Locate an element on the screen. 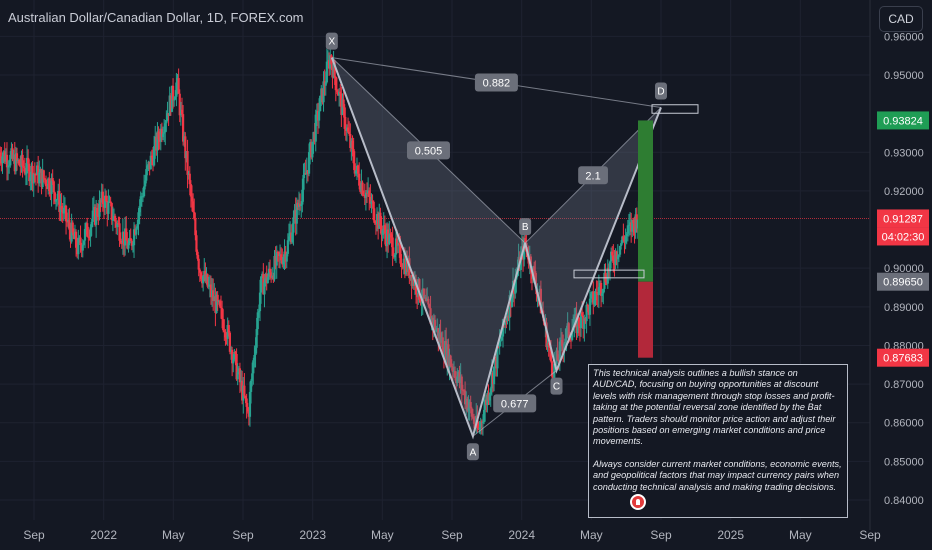 The width and height of the screenshot is (932, 550). y-tick-label: 0.86000 is located at coordinates (904, 424).